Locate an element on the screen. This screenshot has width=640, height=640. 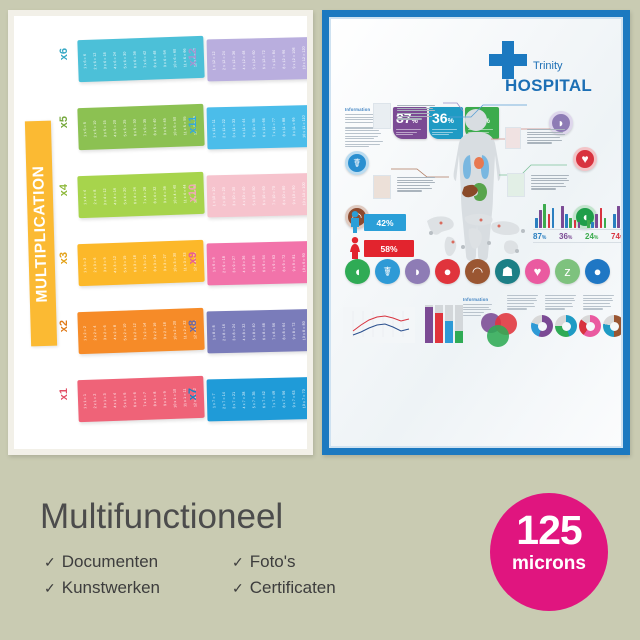
equation: 3 x 6 = 18 is located at coordinates (105, 60).